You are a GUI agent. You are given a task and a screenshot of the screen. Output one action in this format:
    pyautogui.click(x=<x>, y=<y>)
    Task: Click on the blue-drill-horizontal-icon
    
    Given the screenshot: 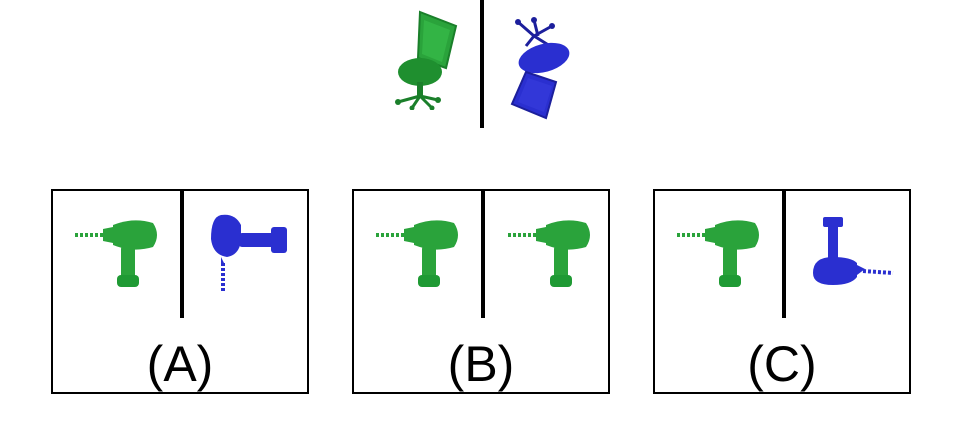 What is the action you would take?
    pyautogui.click(x=852, y=255)
    